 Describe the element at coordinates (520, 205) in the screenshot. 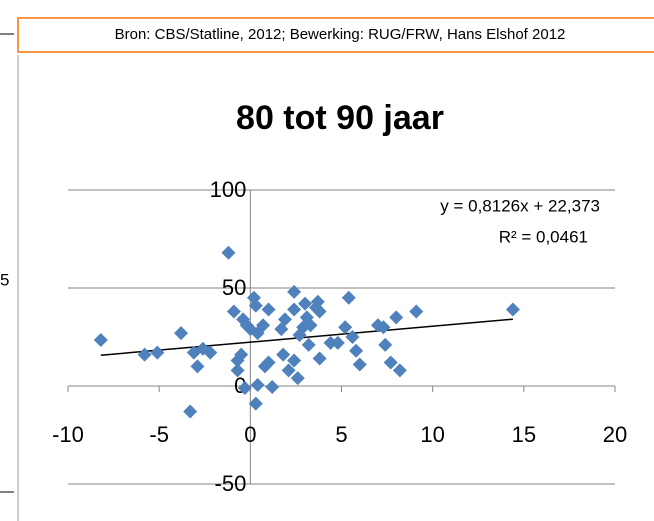

I see `trend-equation: y = 0,8126x + 22,373` at that location.